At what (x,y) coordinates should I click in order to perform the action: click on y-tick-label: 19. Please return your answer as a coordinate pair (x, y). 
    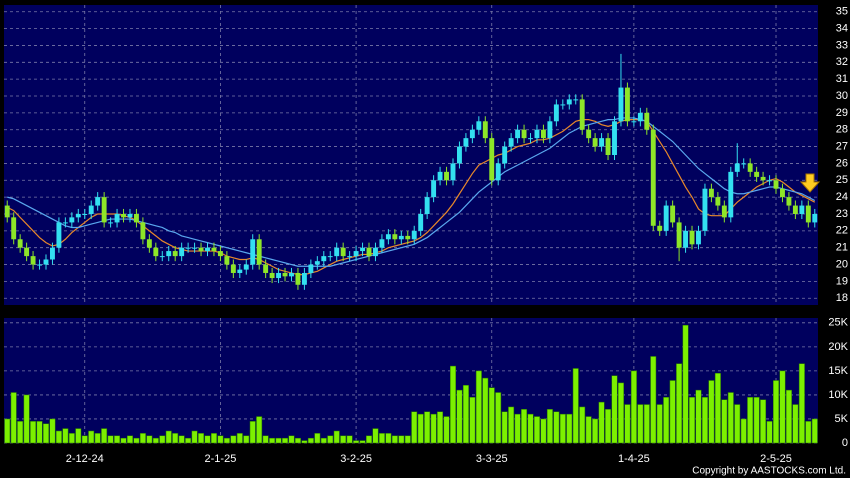
    Looking at the image, I should click on (842, 281).